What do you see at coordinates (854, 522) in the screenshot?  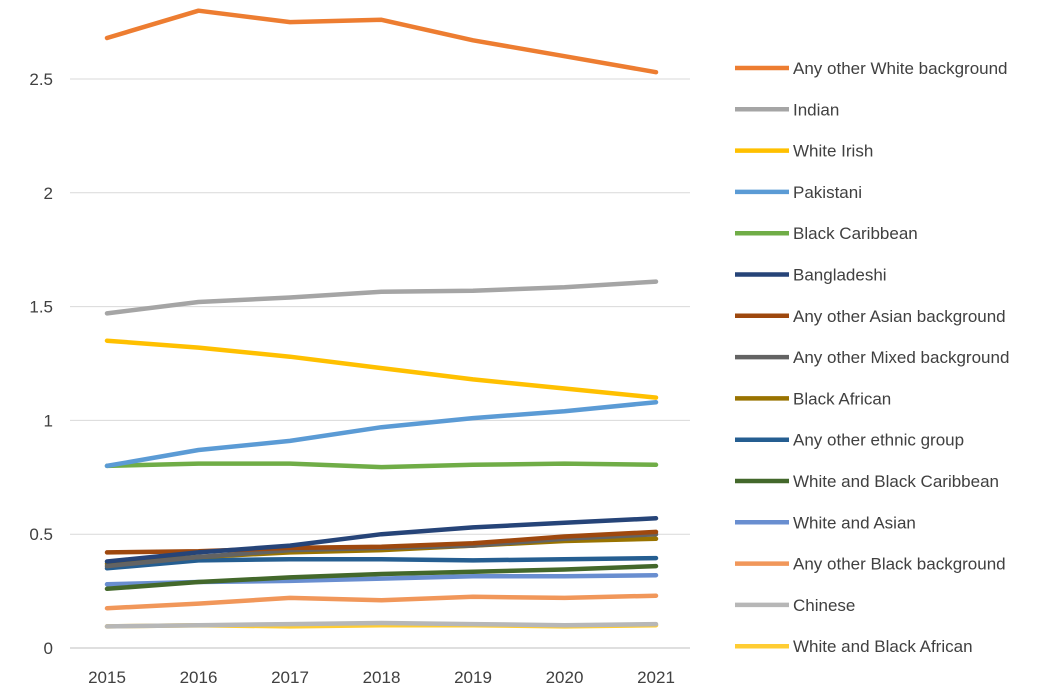 I see `legend-label: White and Asian` at bounding box center [854, 522].